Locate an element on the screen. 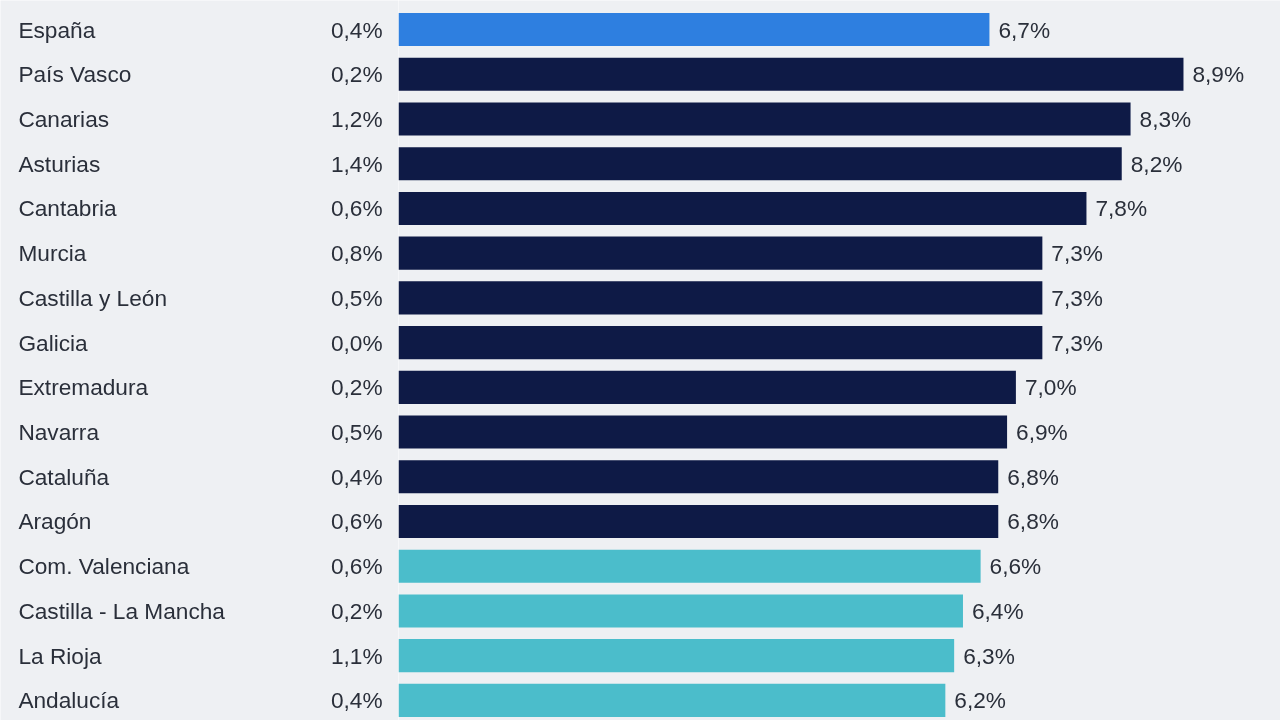  y-tick-label: Castilla - La Mancha is located at coordinates (122, 610).